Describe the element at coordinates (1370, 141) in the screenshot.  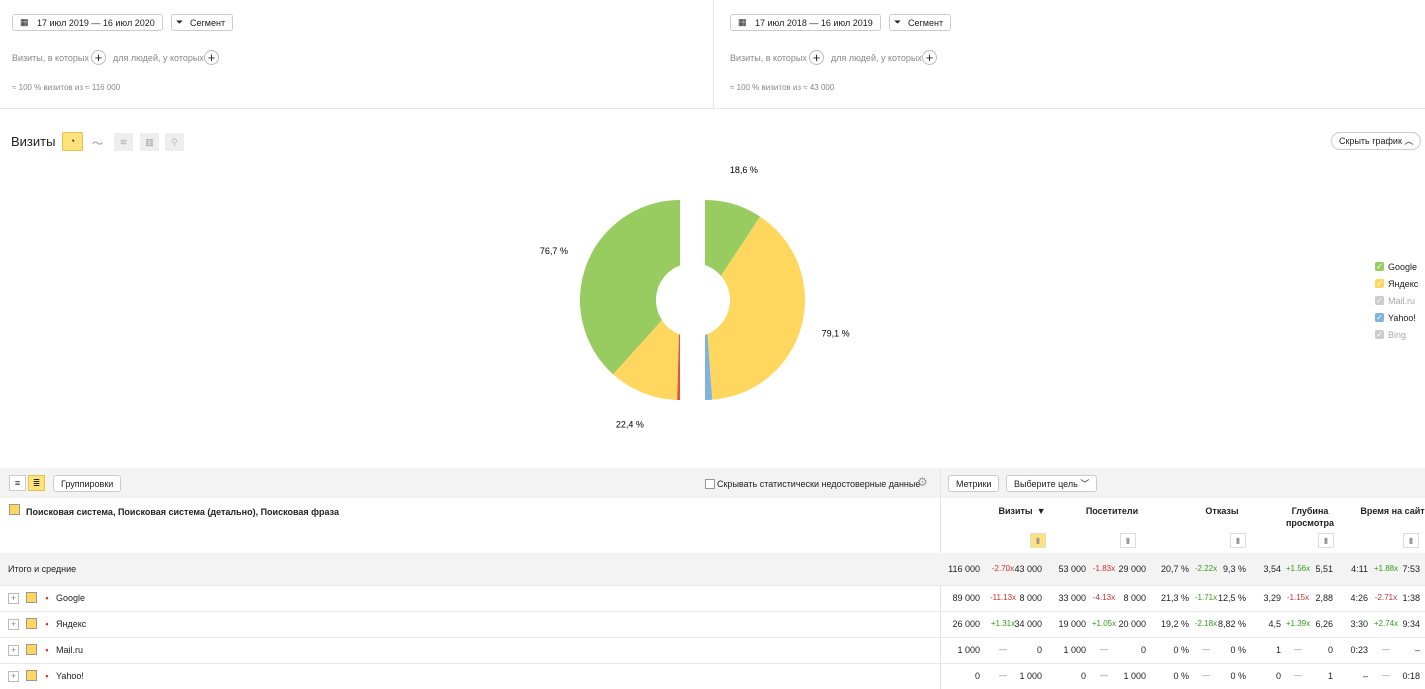
I see `hide-chart-label: Скрыть график` at that location.